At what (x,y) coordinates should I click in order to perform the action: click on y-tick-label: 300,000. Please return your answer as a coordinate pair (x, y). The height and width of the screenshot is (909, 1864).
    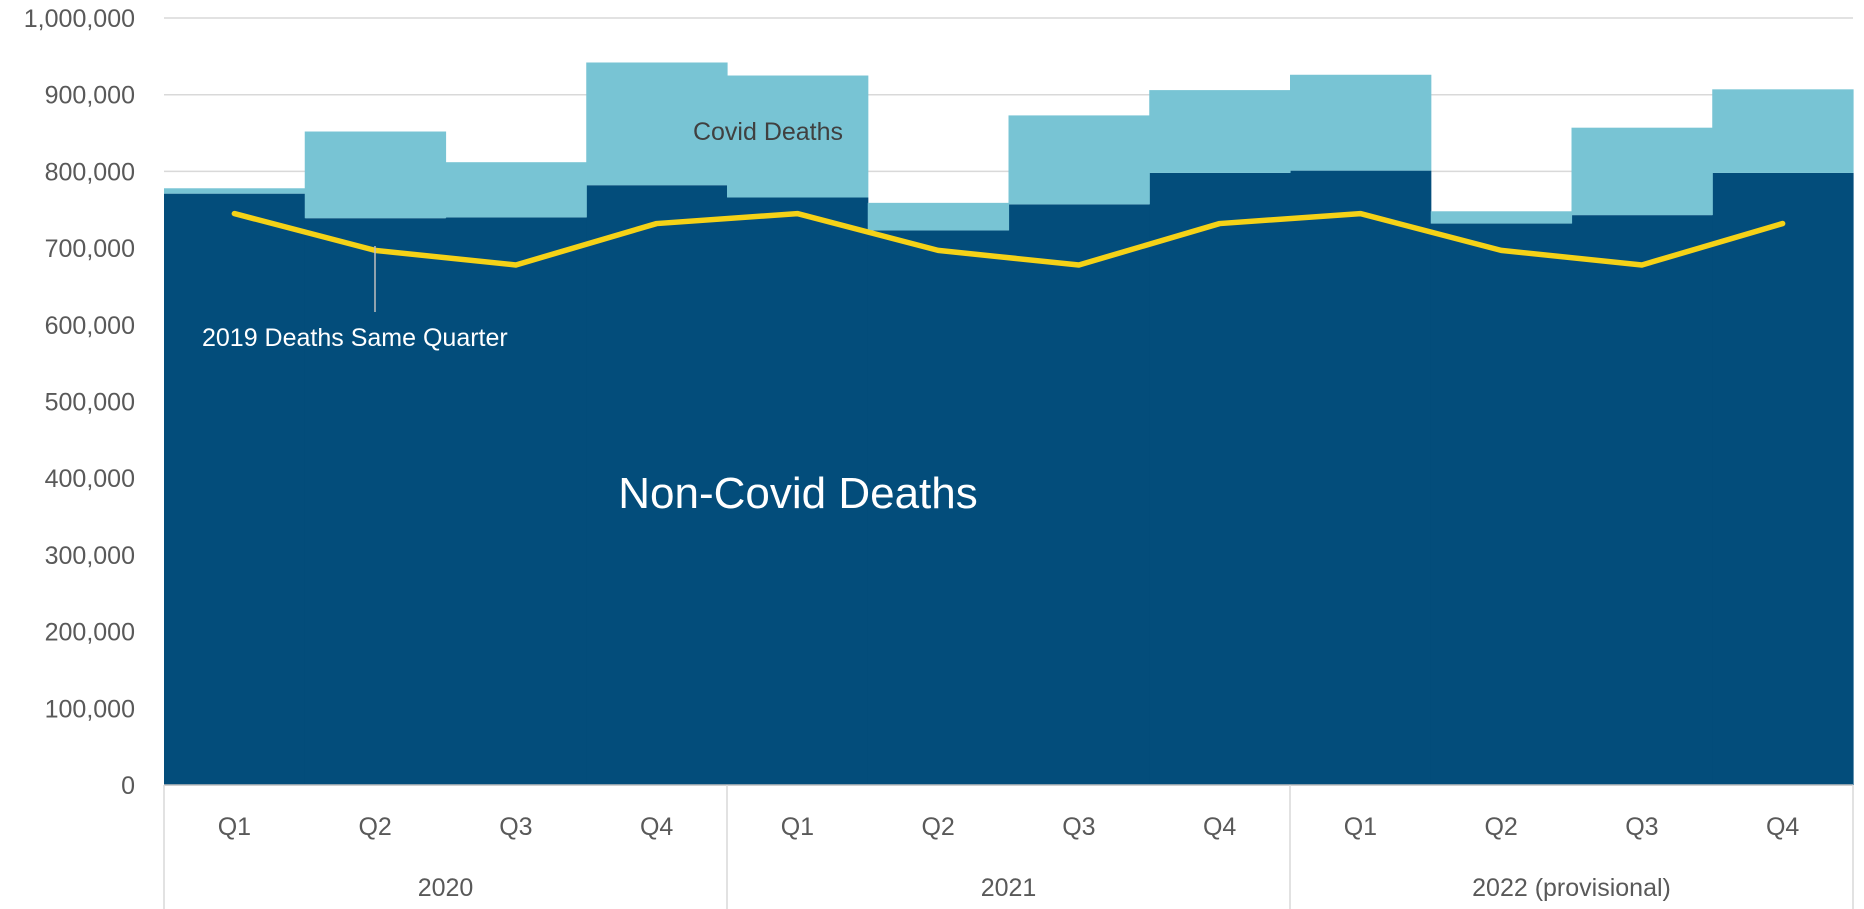
    Looking at the image, I should click on (90, 556).